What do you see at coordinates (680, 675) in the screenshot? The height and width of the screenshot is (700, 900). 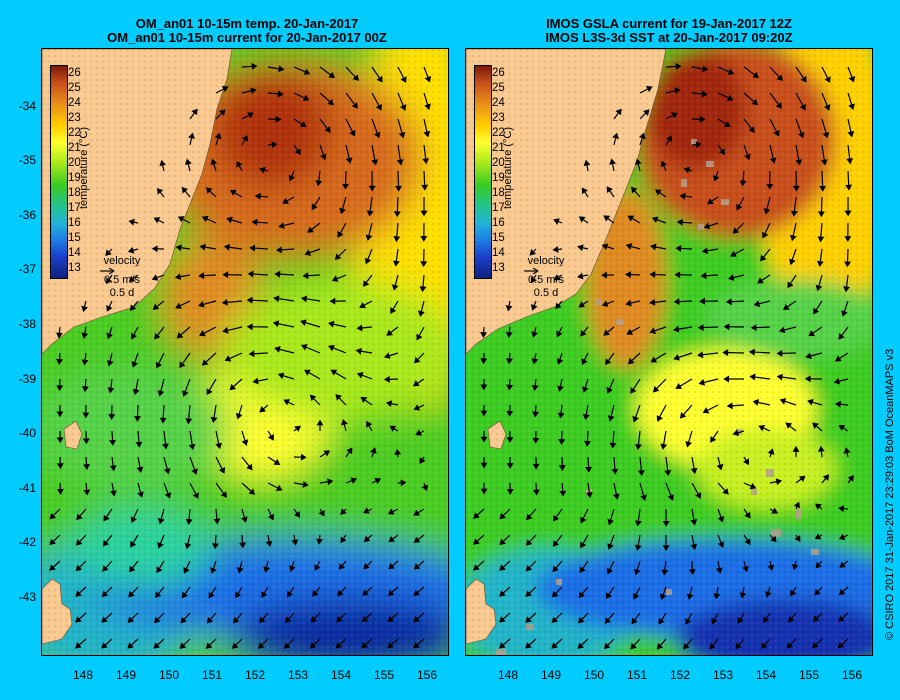 I see `lon-tick: 152` at bounding box center [680, 675].